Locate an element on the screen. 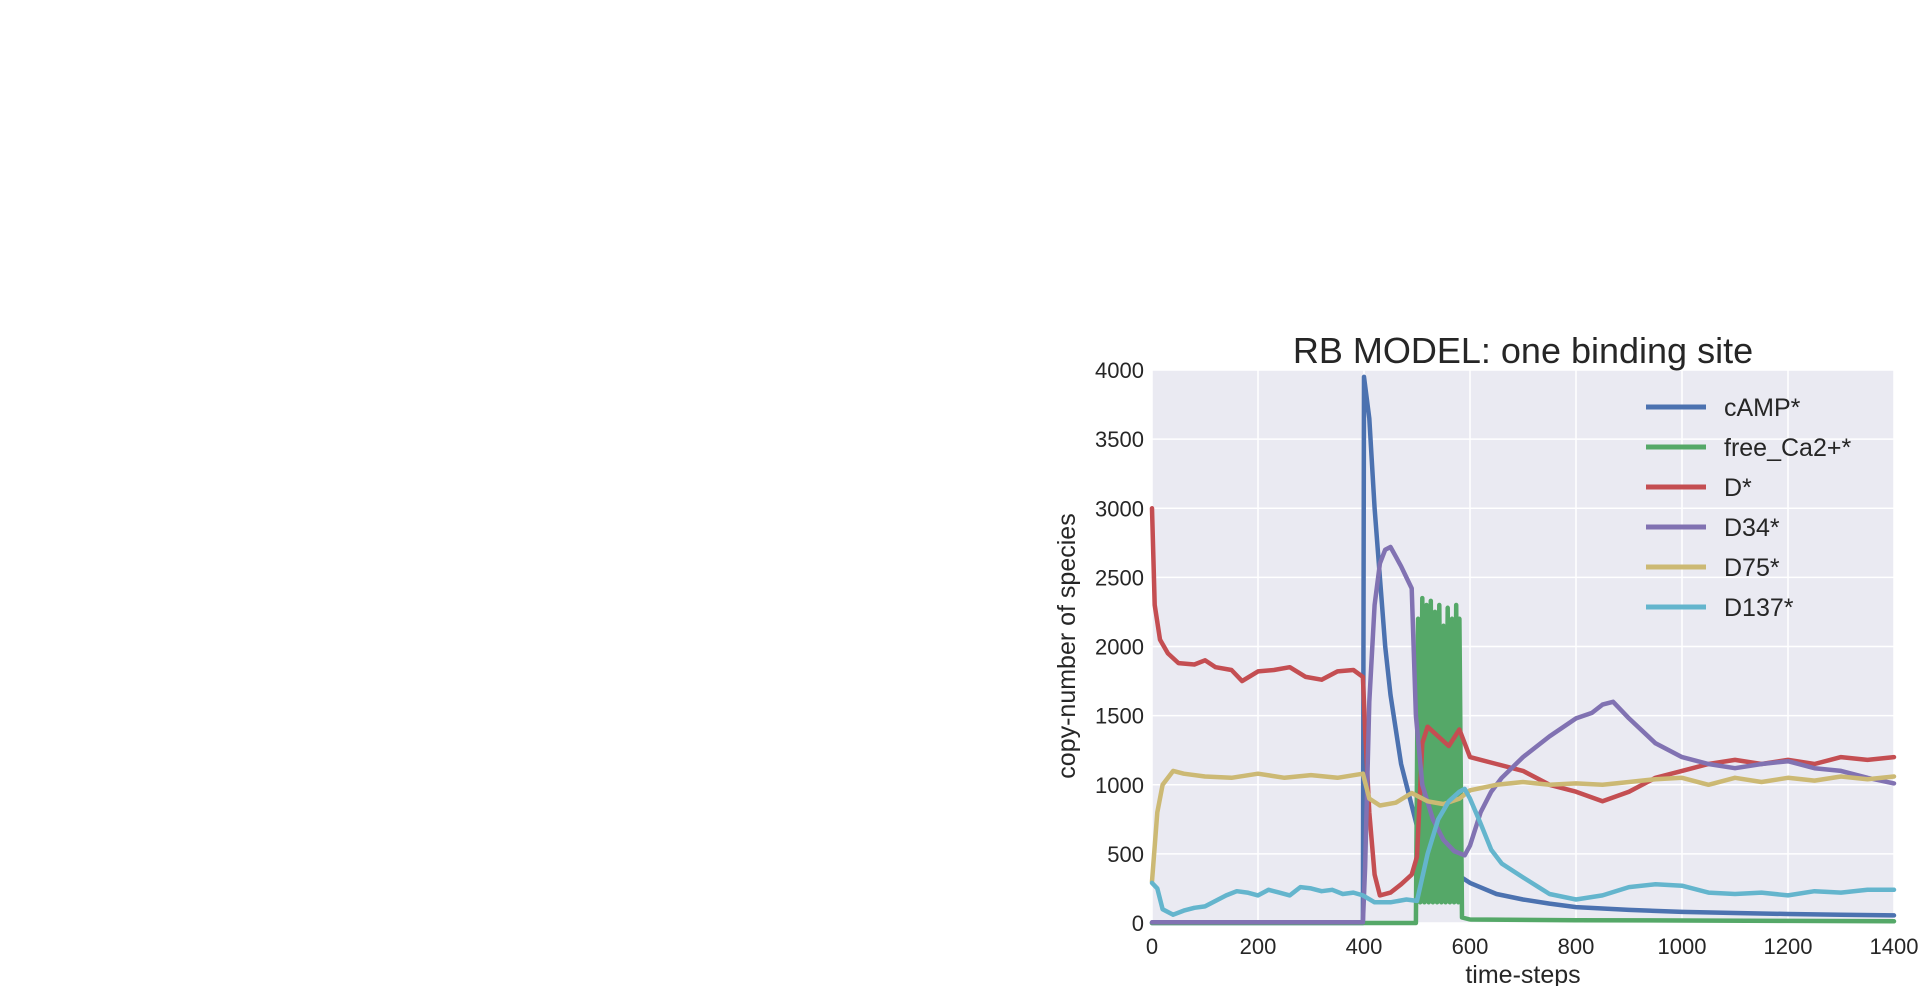 The width and height of the screenshot is (1920, 986). y-tick-label: 0 is located at coordinates (1138, 923).